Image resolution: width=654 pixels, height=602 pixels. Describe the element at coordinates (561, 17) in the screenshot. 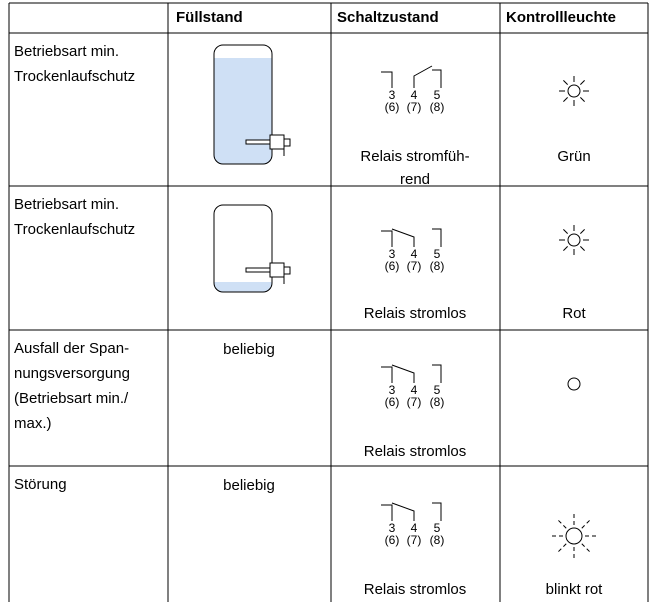

I see `header-cell: Kontrollleuchte` at that location.